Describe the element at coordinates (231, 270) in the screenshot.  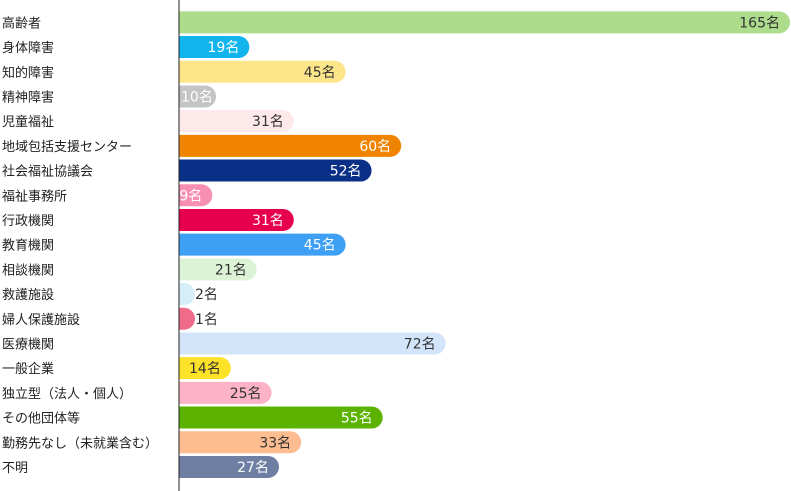
I see `value-label: 21名` at that location.